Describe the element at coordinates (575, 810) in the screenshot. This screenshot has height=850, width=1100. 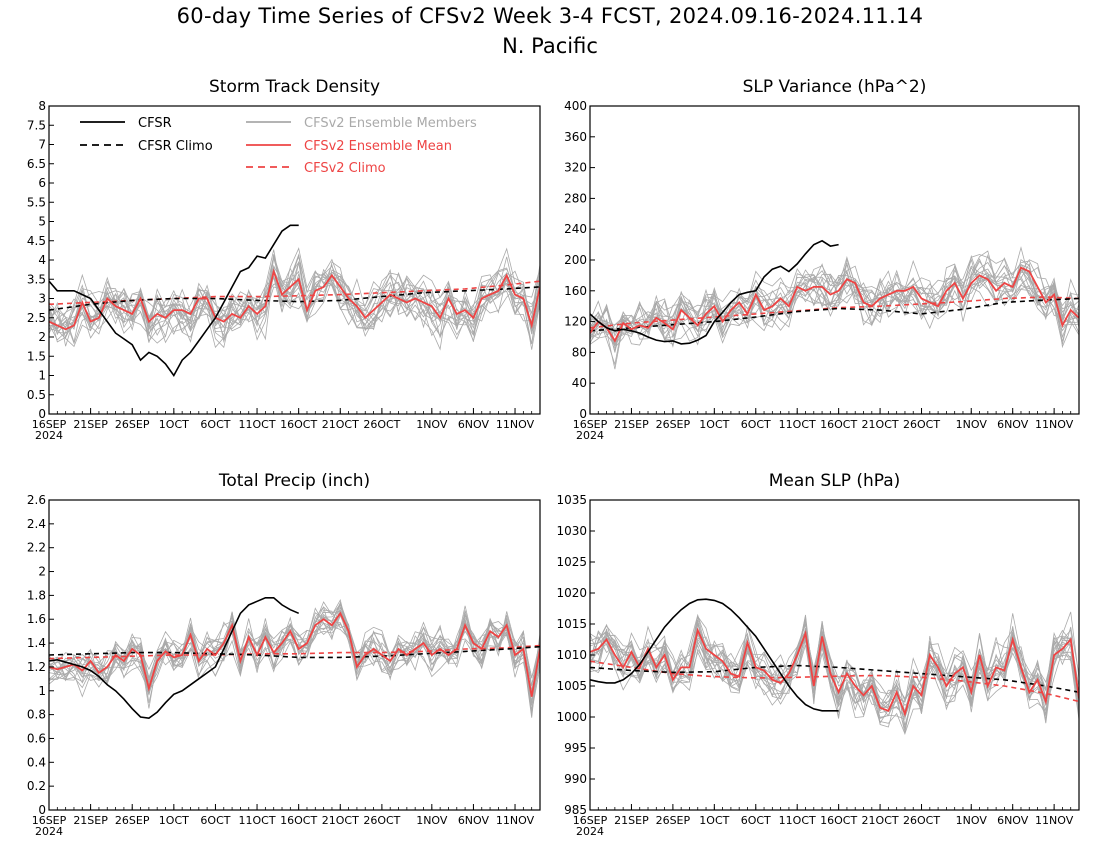
I see `y-tick-label: 985` at that location.